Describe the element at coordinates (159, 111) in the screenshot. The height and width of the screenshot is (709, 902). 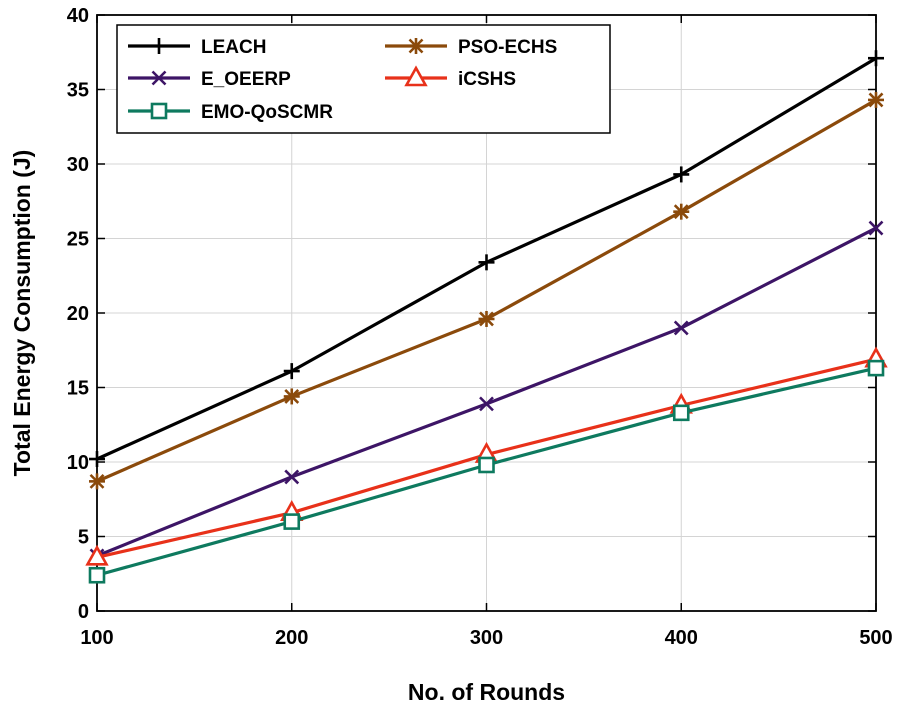
I see `legend-marker-emo-qoscmr` at that location.